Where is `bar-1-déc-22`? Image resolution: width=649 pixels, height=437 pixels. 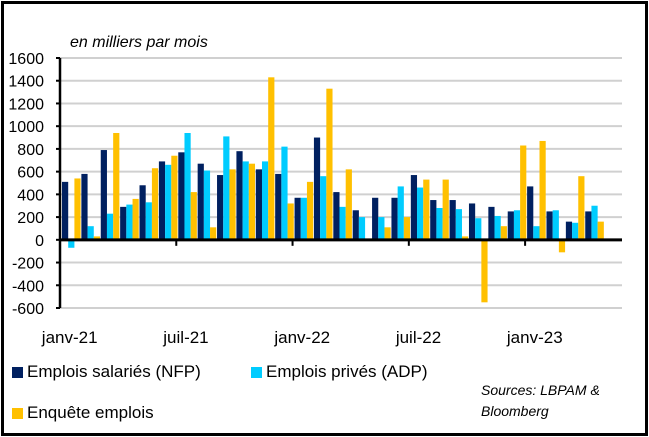 bar-1-déc-22 is located at coordinates (517, 225).